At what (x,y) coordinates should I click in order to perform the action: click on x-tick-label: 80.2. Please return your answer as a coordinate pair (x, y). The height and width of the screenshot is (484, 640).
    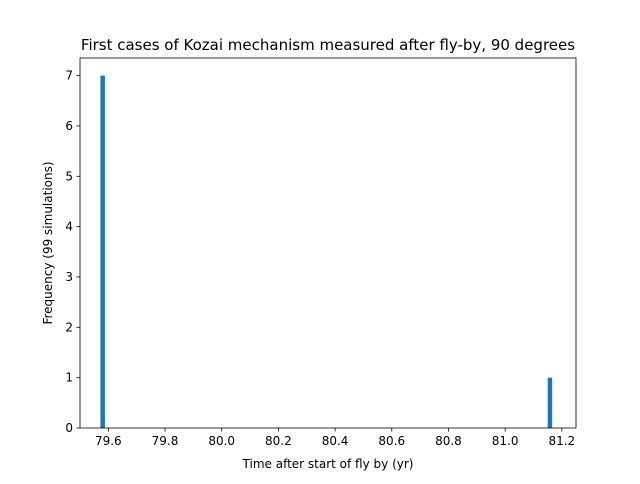
    Looking at the image, I should click on (278, 441).